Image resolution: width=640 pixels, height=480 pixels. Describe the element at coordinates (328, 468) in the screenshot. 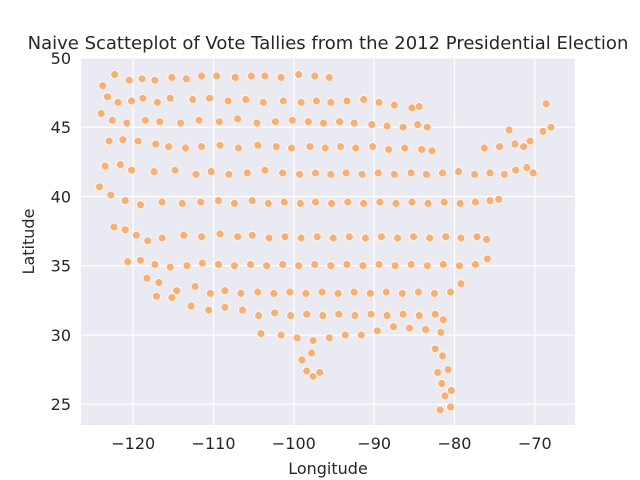

I see `x-axis-label: Longitude` at that location.